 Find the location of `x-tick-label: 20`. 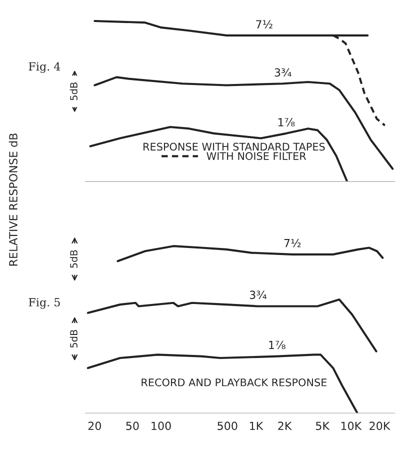

x-tick-label: 20 is located at coordinates (94, 426).